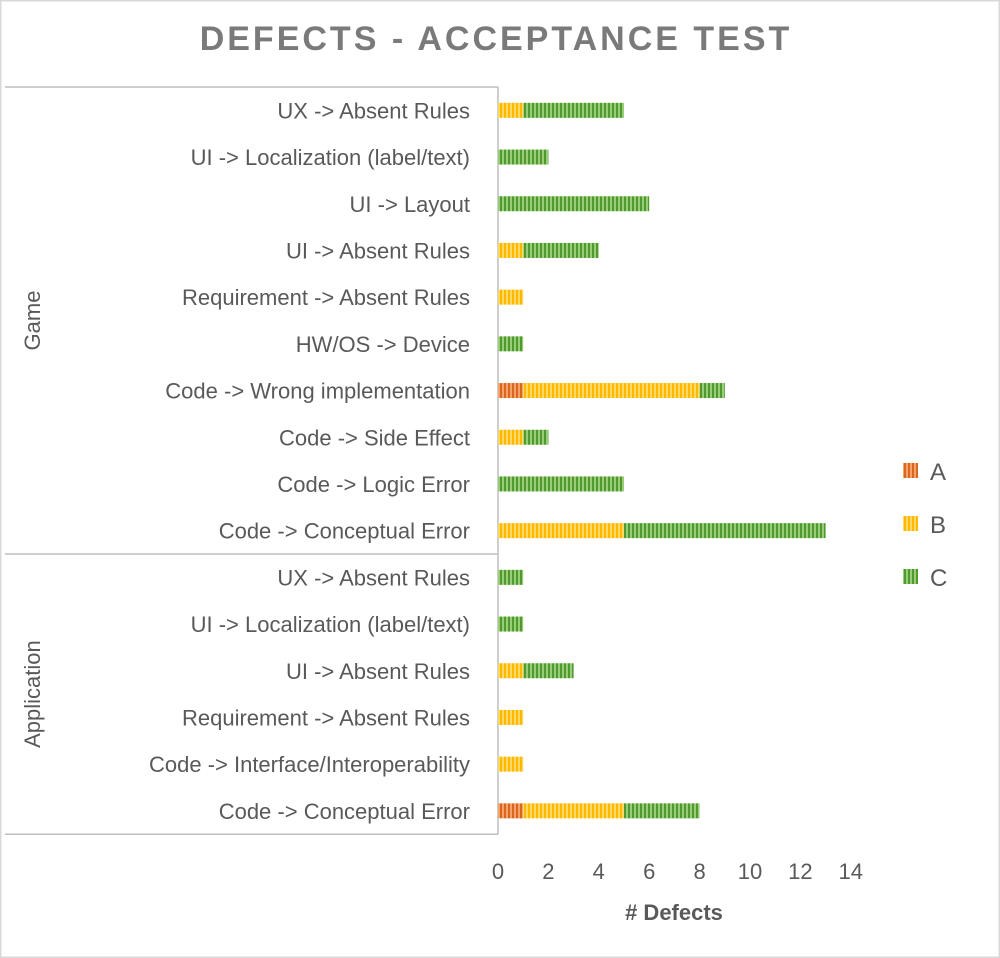 This screenshot has width=1000, height=958. What do you see at coordinates (800, 871) in the screenshot?
I see `x-tick-label: 12` at bounding box center [800, 871].